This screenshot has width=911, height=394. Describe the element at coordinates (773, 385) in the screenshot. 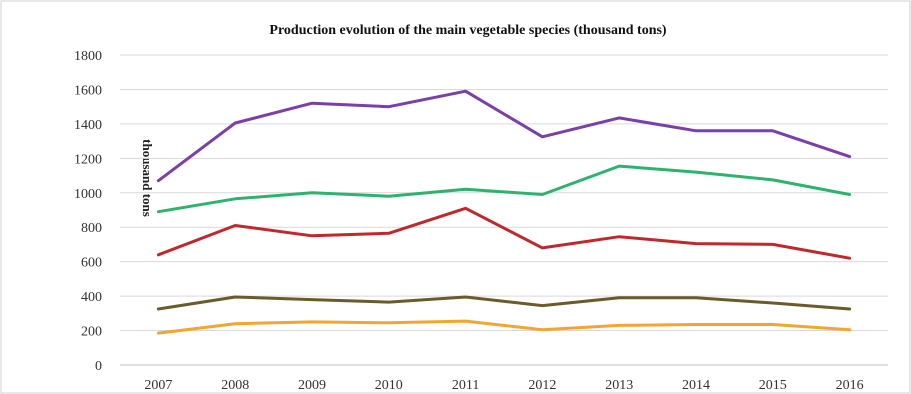

I see `x-tick-label: 2015` at that location.